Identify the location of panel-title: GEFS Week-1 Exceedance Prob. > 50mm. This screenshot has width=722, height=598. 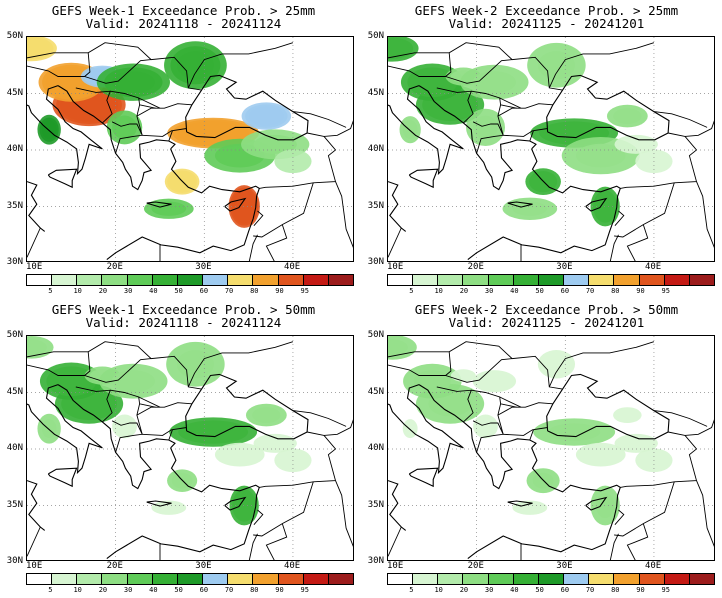
(183, 309).